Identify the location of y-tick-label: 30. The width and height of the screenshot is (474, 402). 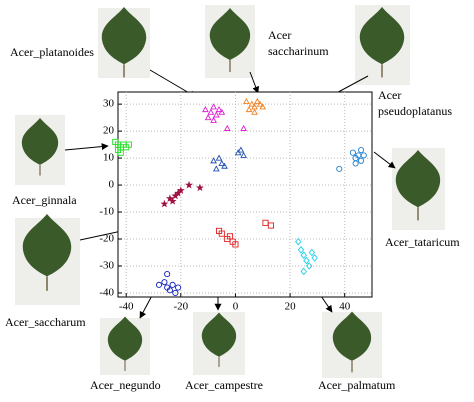
(109, 104).